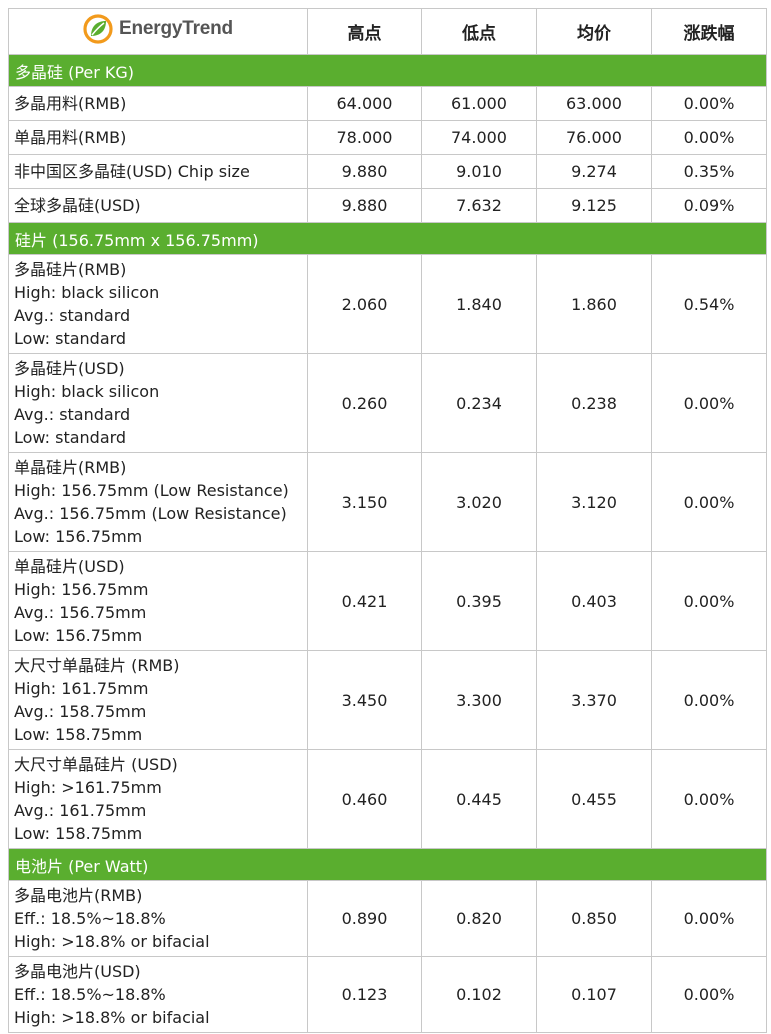 This screenshot has height=1034, width=771. I want to click on high-price-cell: 9.880, so click(364, 171).